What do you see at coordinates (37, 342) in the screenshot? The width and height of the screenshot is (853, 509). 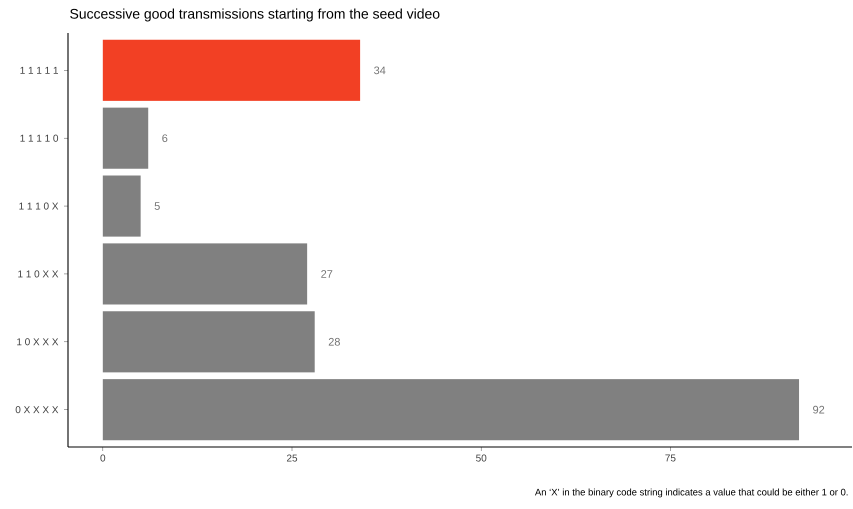 I see `y-tick-label: 1 0 X X X` at bounding box center [37, 342].